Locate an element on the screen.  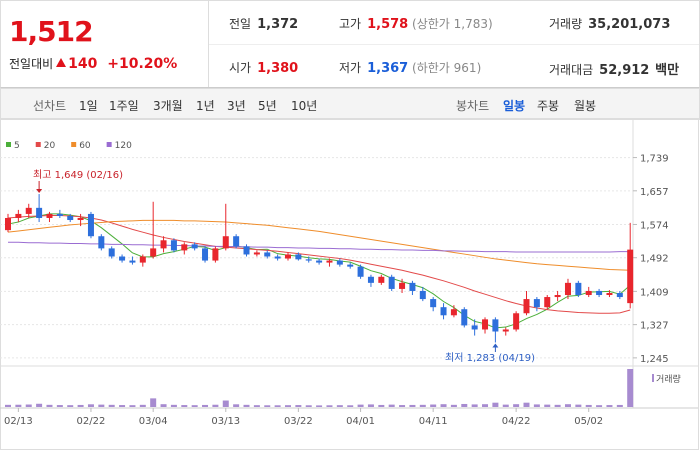
x-tick-label: 03/22 is located at coordinates (298, 421).